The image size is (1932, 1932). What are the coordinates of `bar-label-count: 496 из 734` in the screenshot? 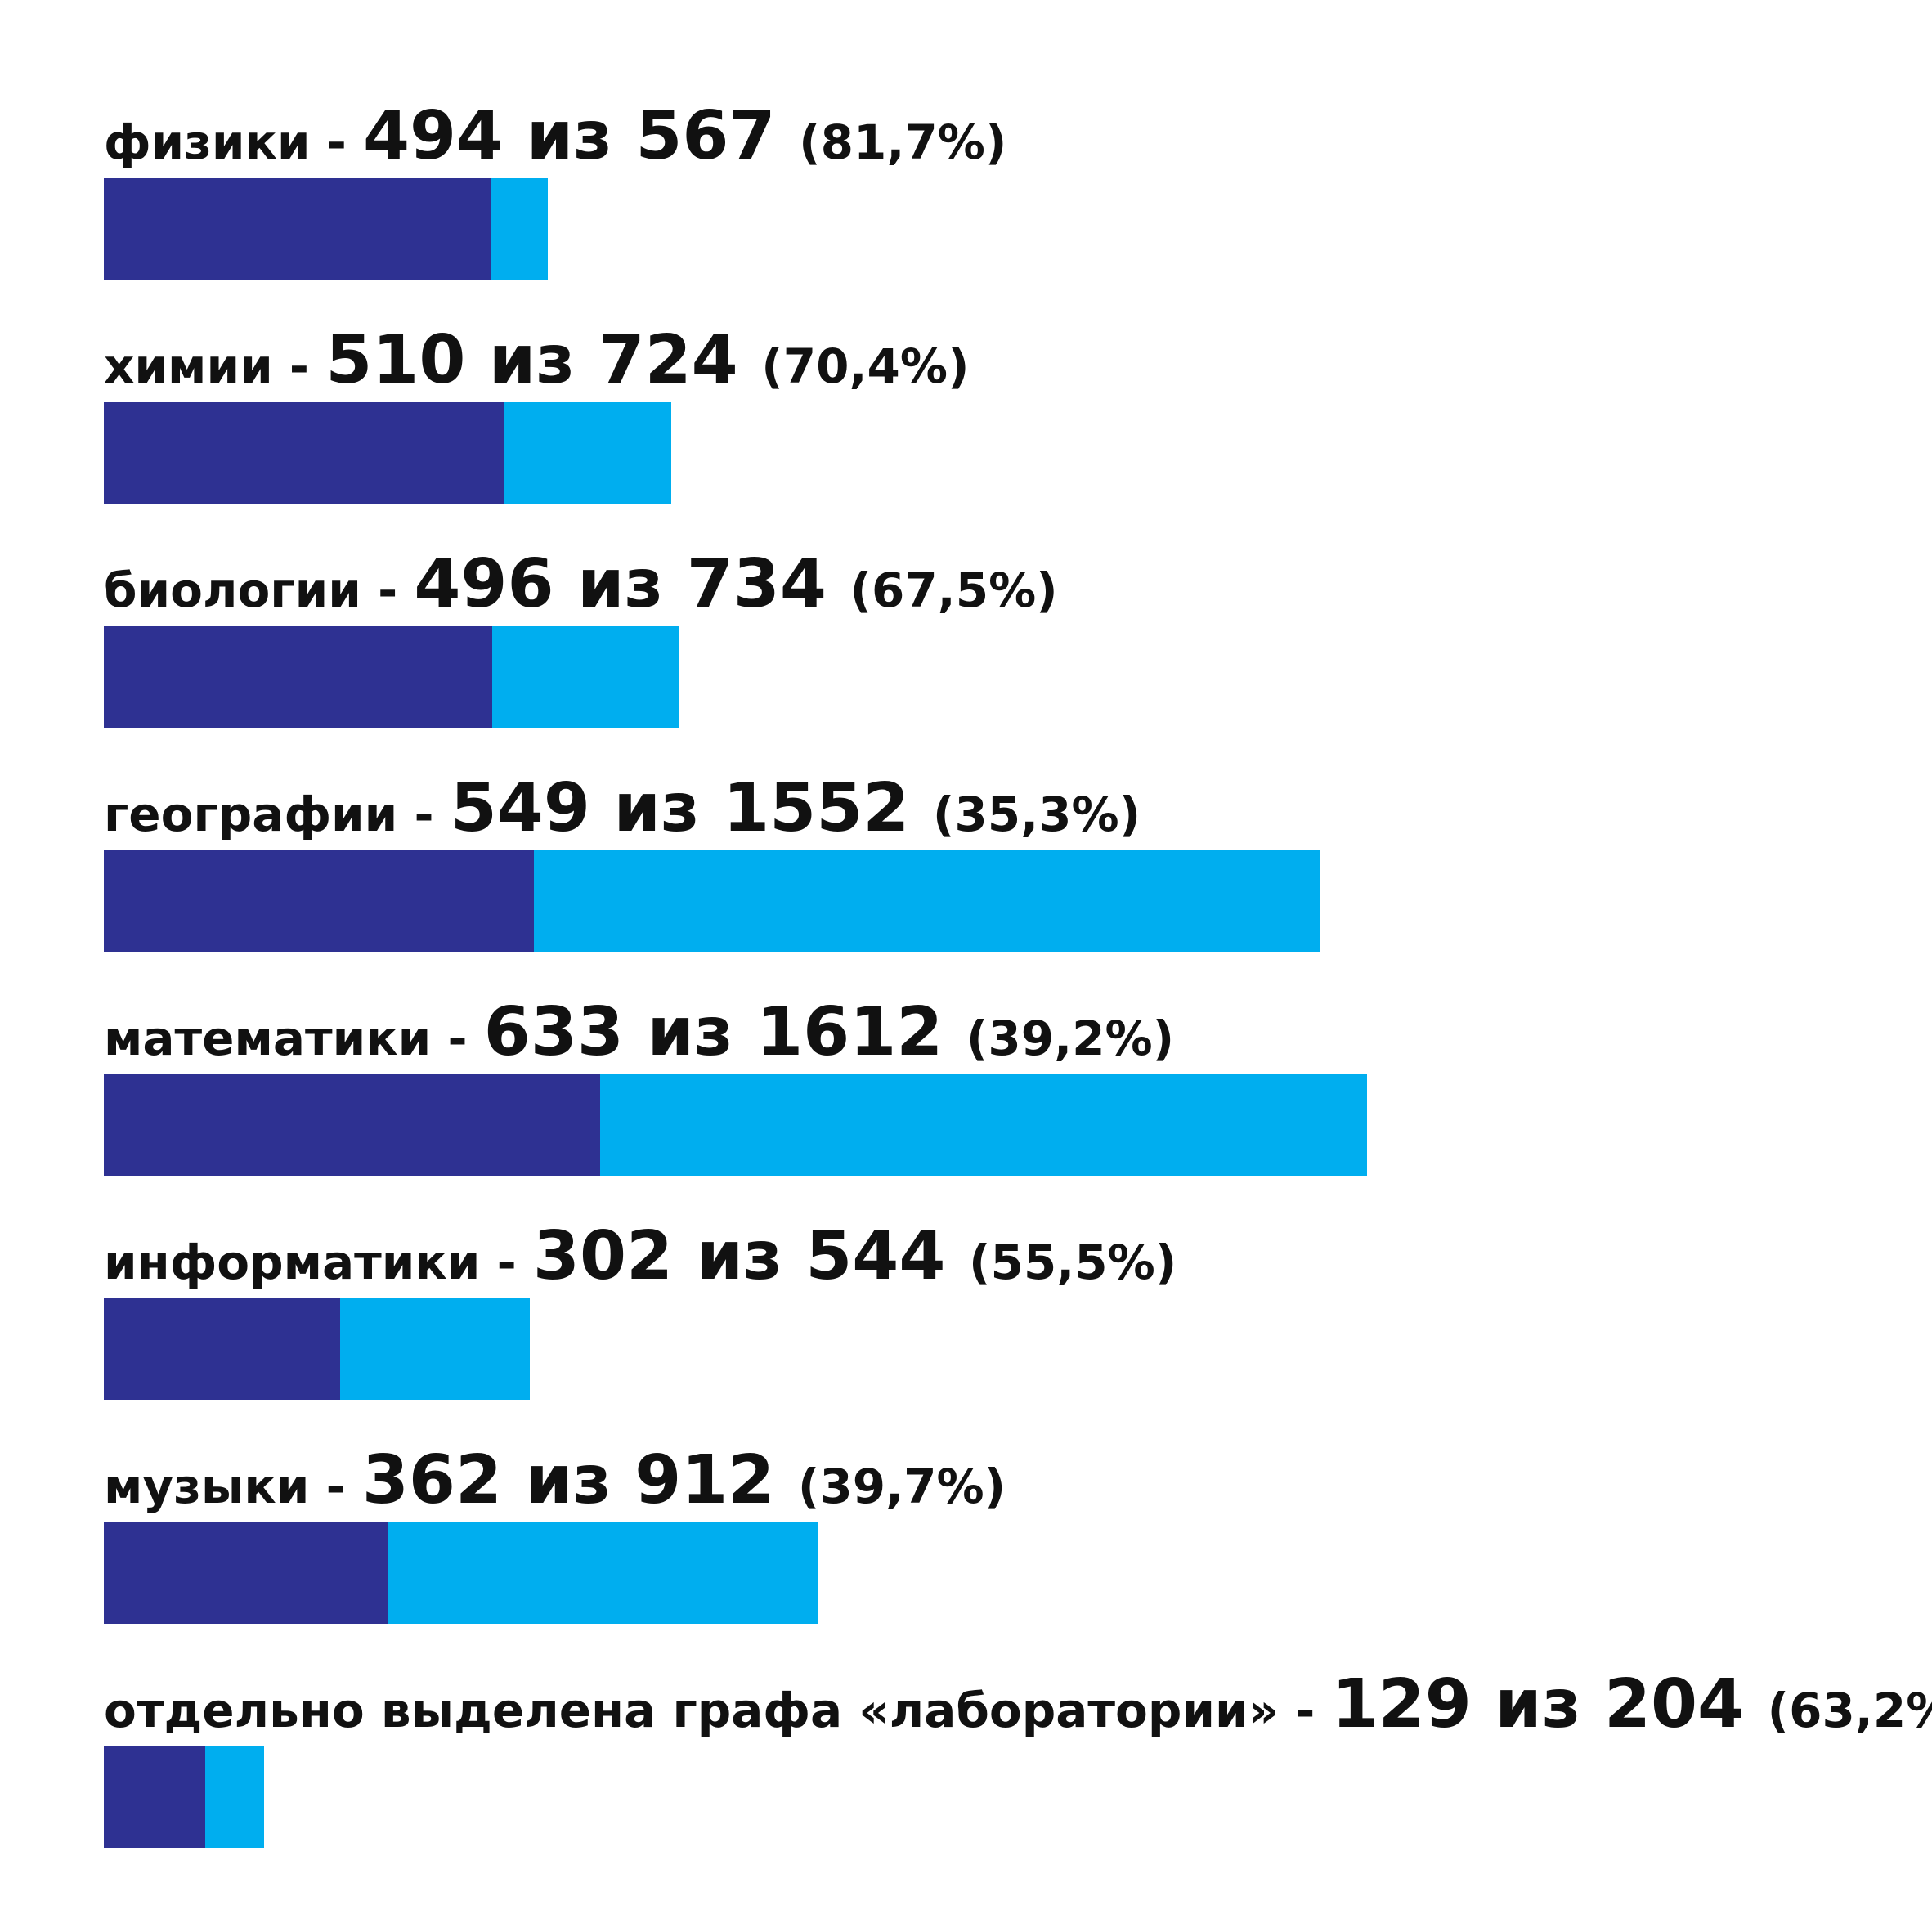 It's located at (632, 584).